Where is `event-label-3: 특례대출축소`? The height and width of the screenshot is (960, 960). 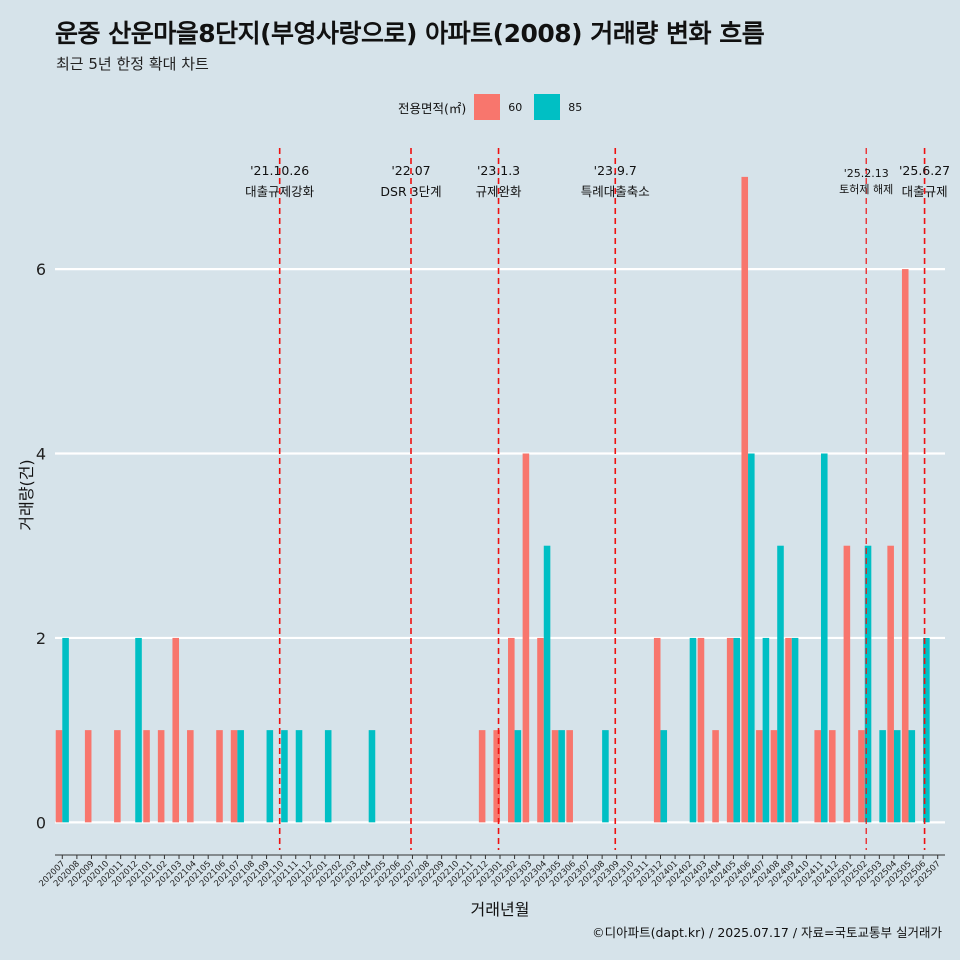 event-label-3: 특례대출축소 is located at coordinates (615, 191).